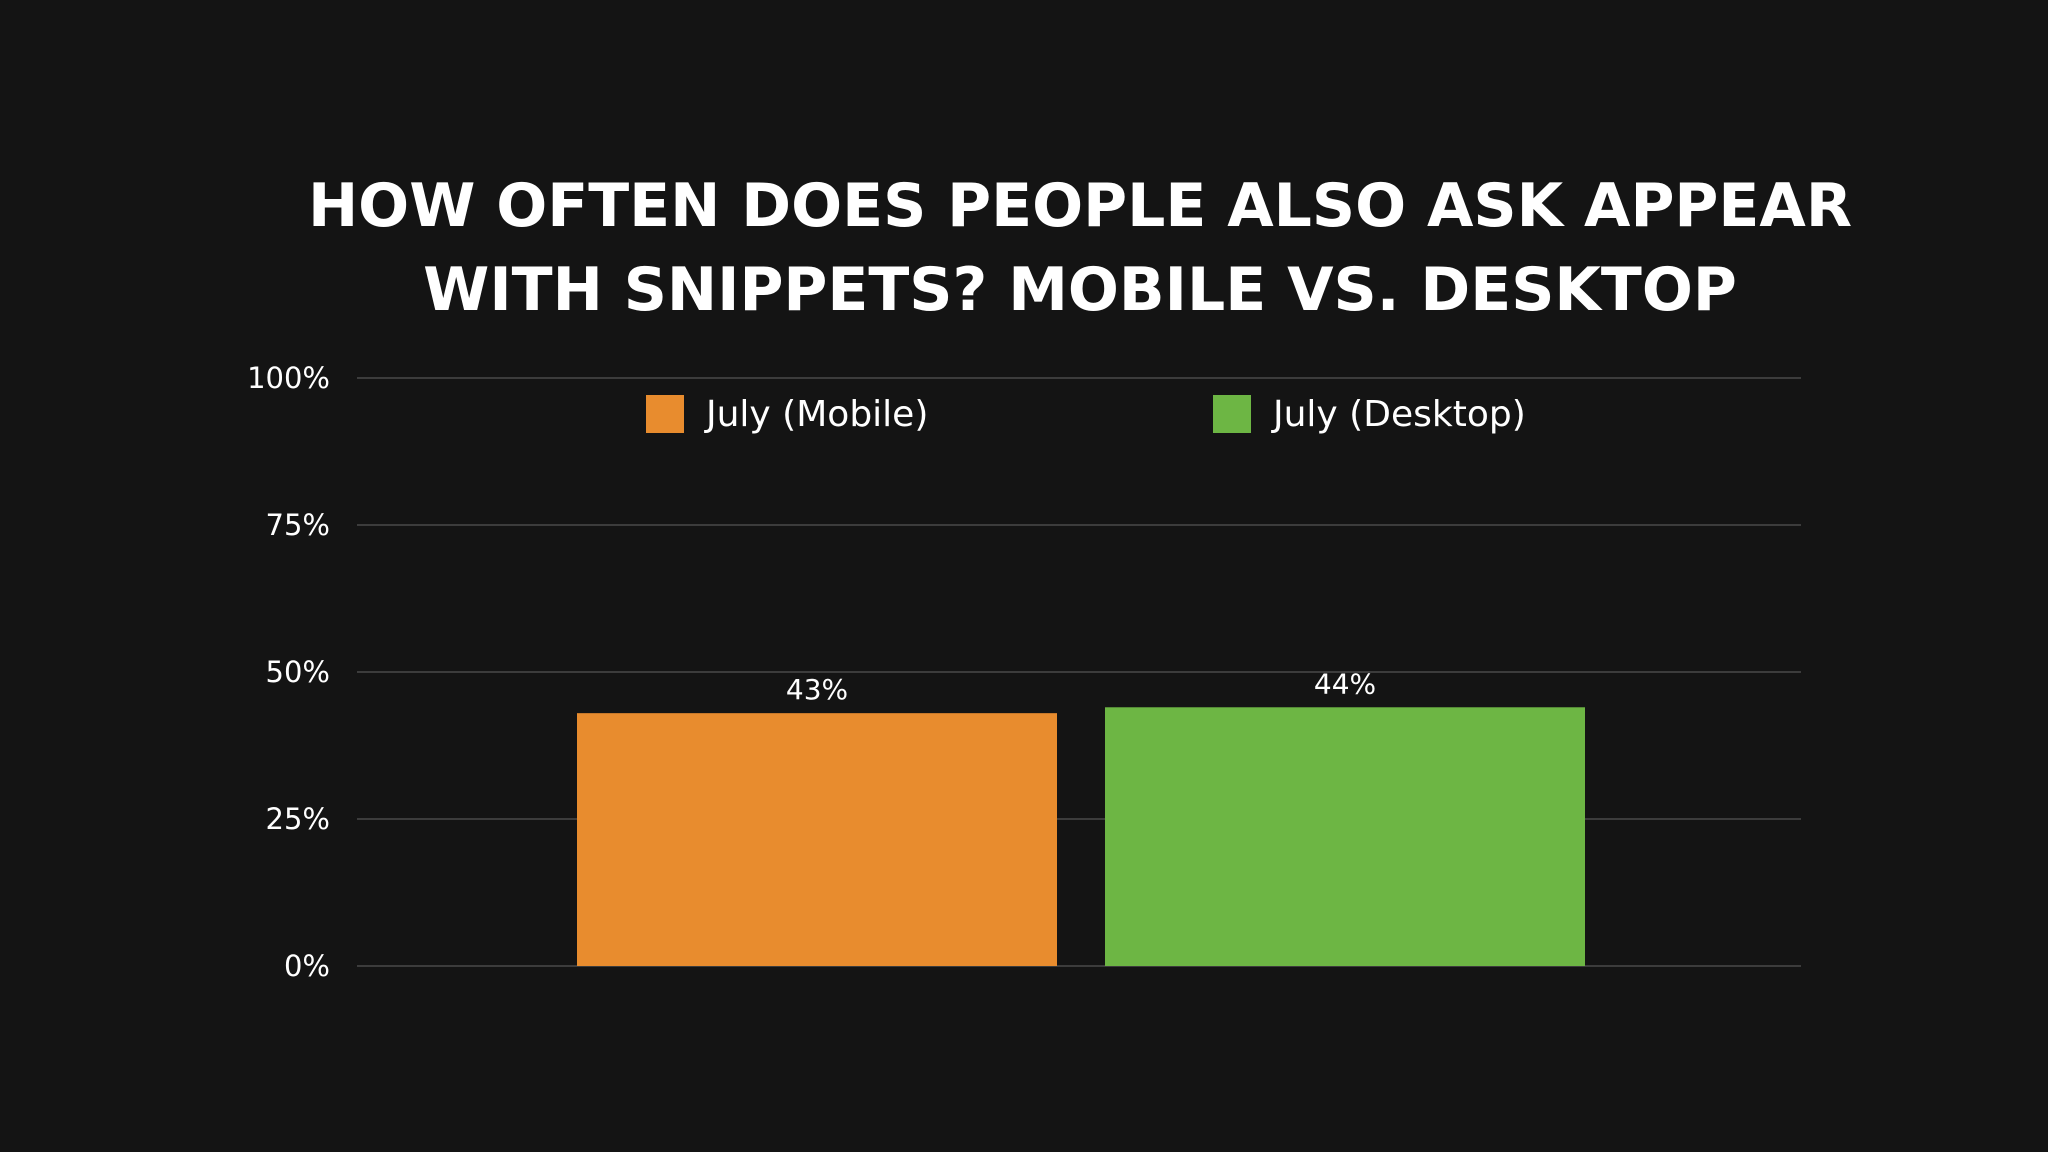  Describe the element at coordinates (1080, 290) in the screenshot. I see `chart-title-line-2: WITH SNIPPETS? MOBILE VS. DESKTOP` at that location.